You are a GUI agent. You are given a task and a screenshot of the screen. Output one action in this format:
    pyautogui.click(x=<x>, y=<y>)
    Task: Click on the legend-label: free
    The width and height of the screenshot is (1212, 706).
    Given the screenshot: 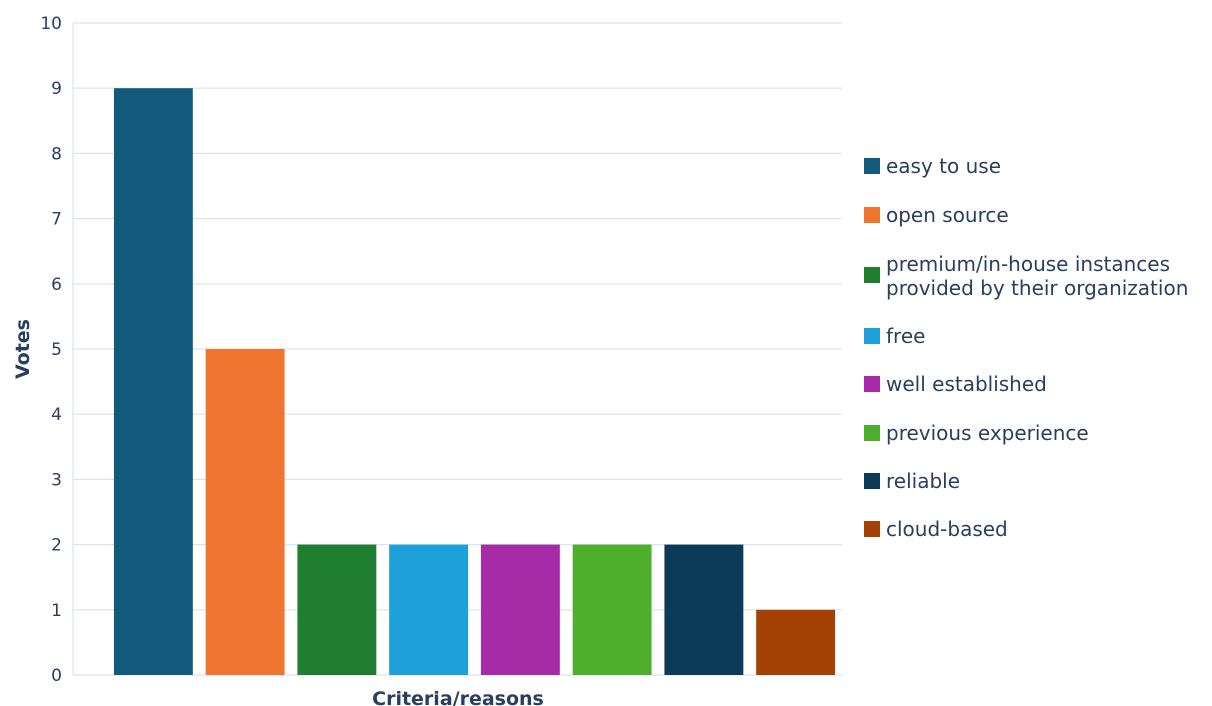 What is the action you would take?
    pyautogui.click(x=905, y=336)
    